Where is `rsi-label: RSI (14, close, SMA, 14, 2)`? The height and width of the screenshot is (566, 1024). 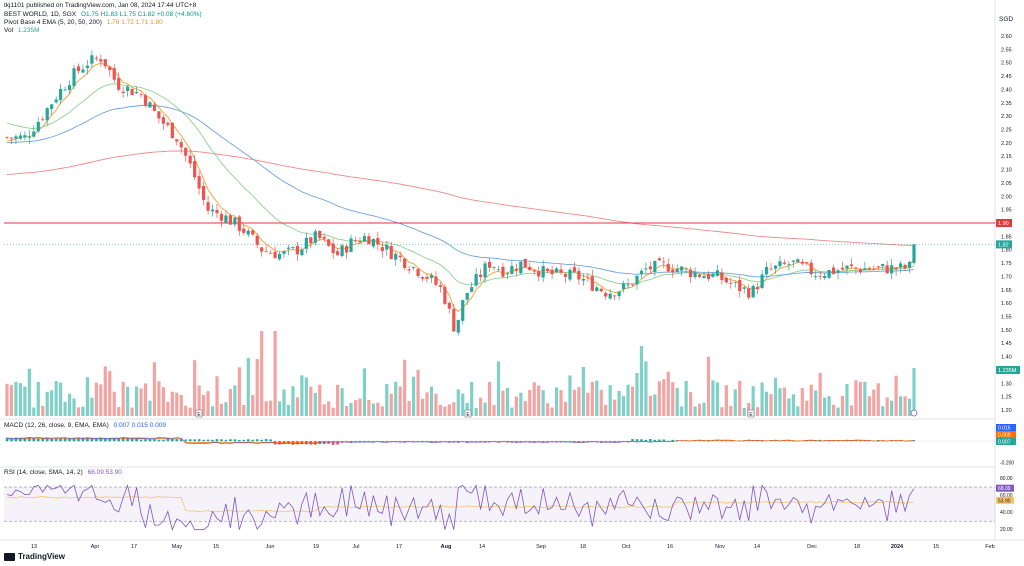 rsi-label: RSI (14, close, SMA, 14, 2) is located at coordinates (43, 472).